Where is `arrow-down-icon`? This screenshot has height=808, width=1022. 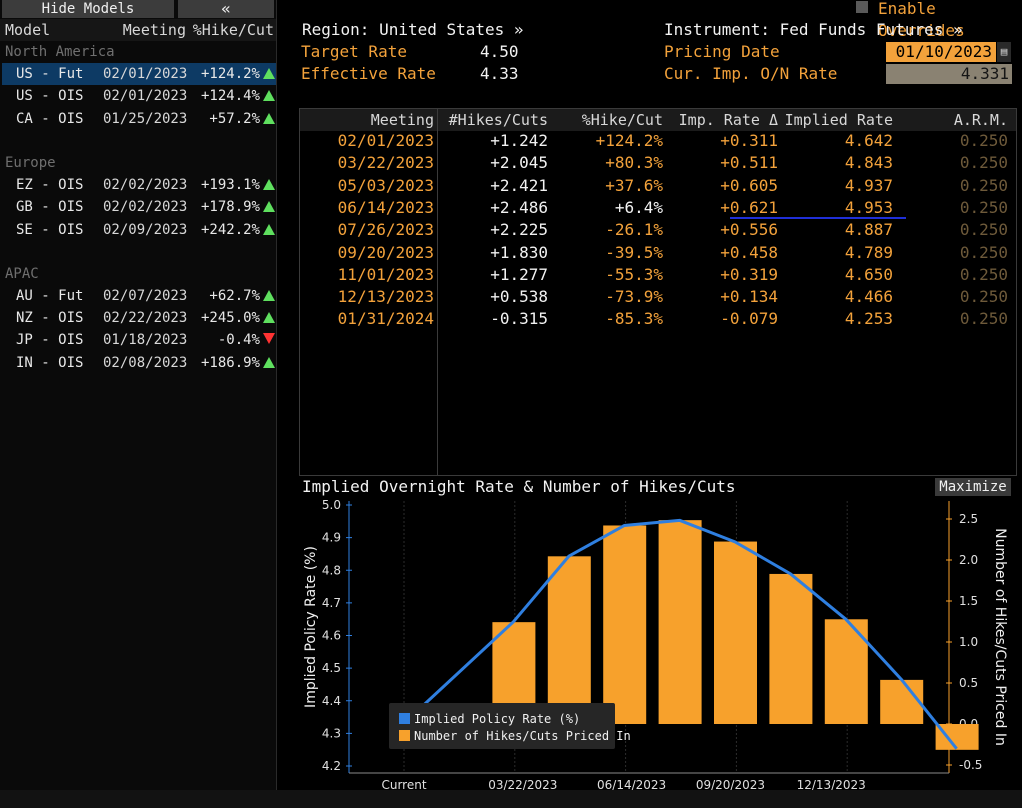 arrow-down-icon is located at coordinates (268, 340).